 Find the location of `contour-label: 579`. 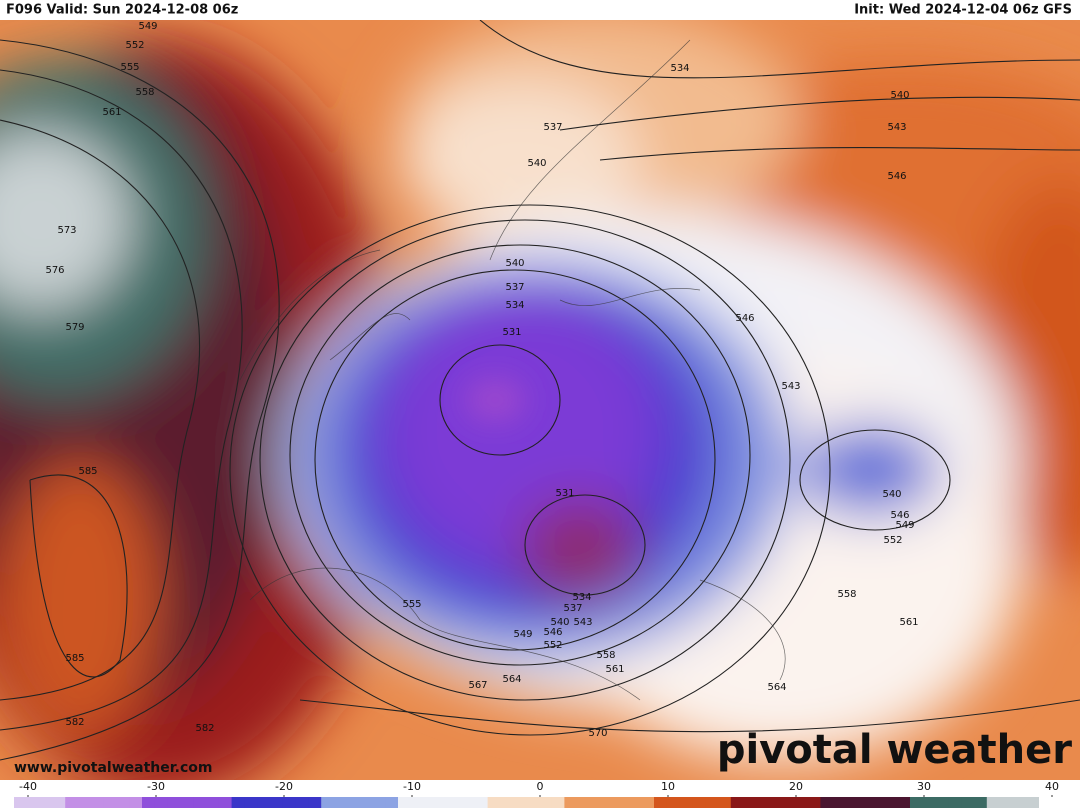

contour-label: 579 is located at coordinates (74, 327).